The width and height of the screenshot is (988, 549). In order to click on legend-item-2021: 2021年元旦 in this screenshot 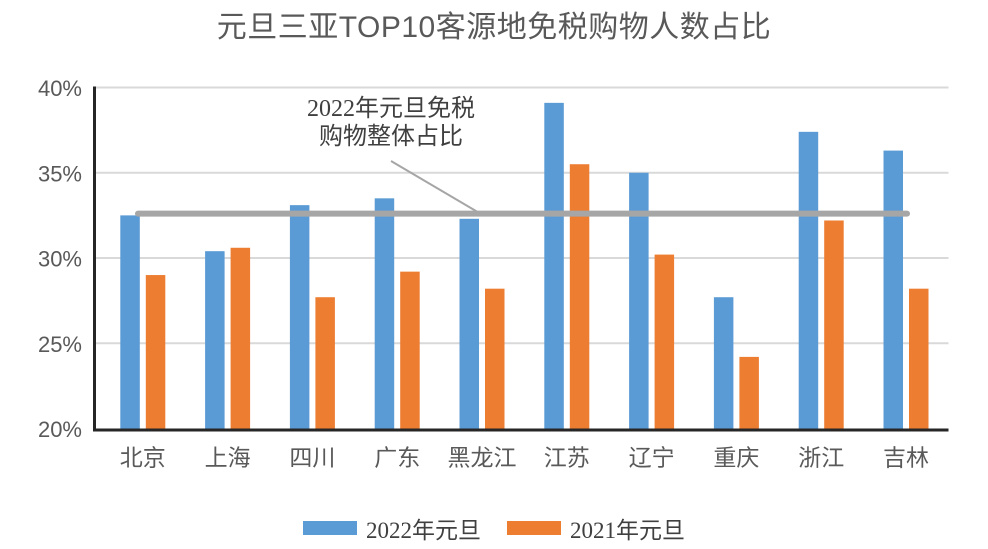, I will do `click(596, 528)`.